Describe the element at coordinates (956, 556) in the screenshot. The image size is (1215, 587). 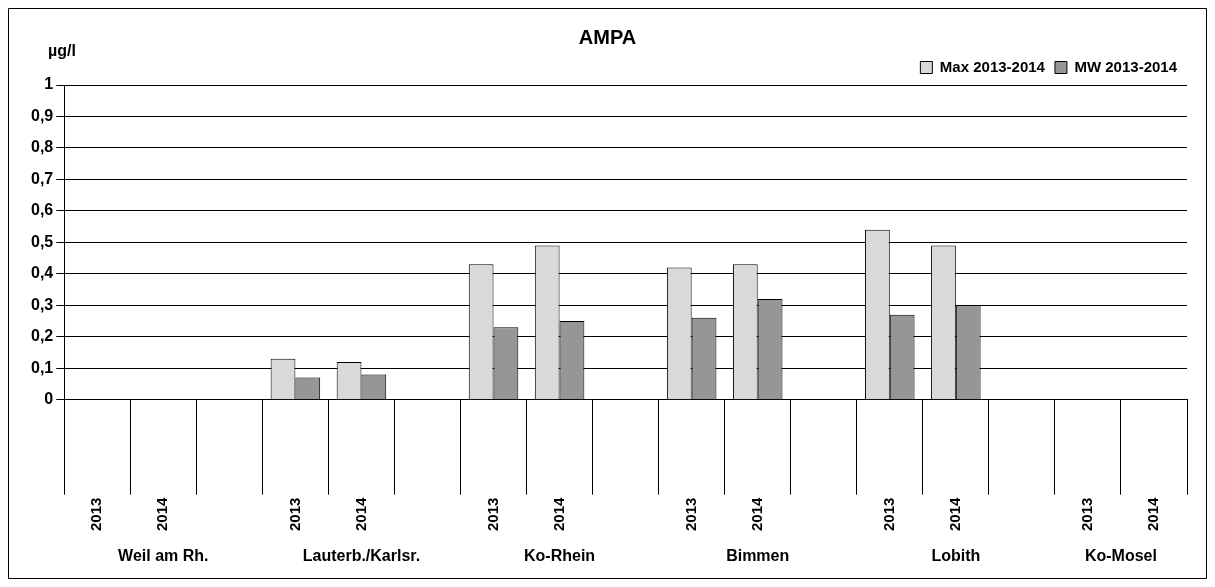
I see `text: Lobith` at that location.